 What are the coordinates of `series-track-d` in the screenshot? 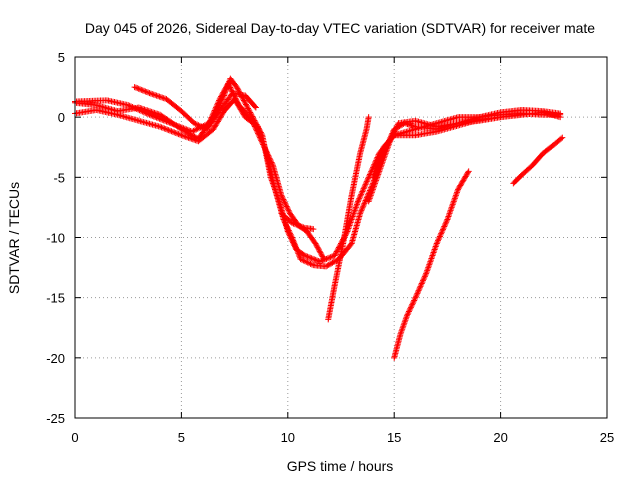 It's located at (195, 108).